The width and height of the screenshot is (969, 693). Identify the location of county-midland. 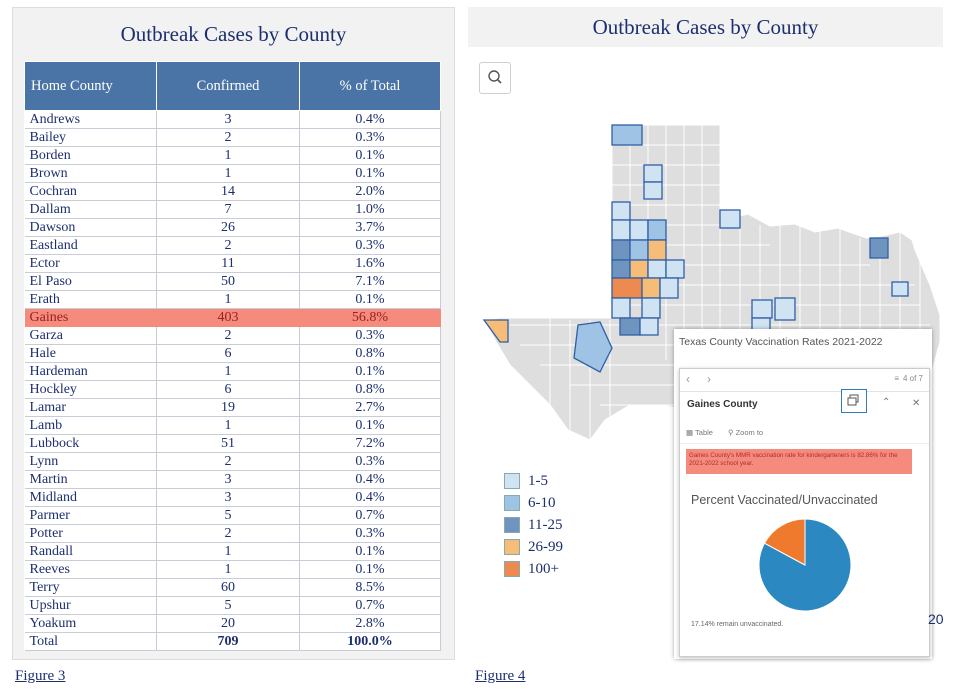
(649, 326).